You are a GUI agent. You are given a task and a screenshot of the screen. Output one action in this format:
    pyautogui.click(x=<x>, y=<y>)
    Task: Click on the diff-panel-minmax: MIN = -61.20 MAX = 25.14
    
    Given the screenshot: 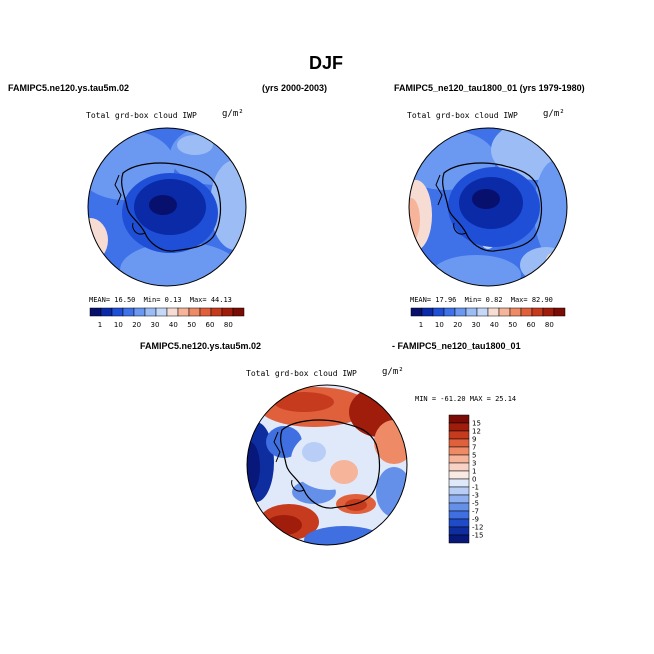 What is the action you would take?
    pyautogui.click(x=466, y=399)
    